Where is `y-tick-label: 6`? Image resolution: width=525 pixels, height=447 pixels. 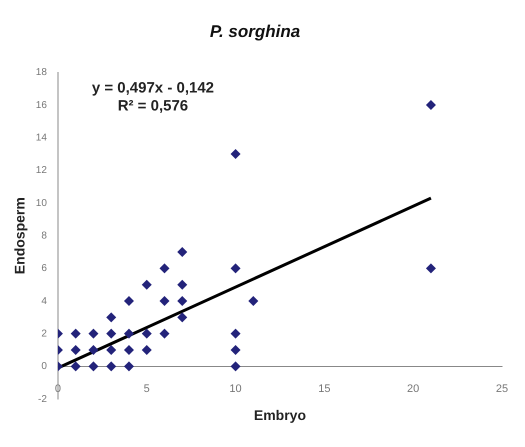 y-tick-label: 6 is located at coordinates (44, 268).